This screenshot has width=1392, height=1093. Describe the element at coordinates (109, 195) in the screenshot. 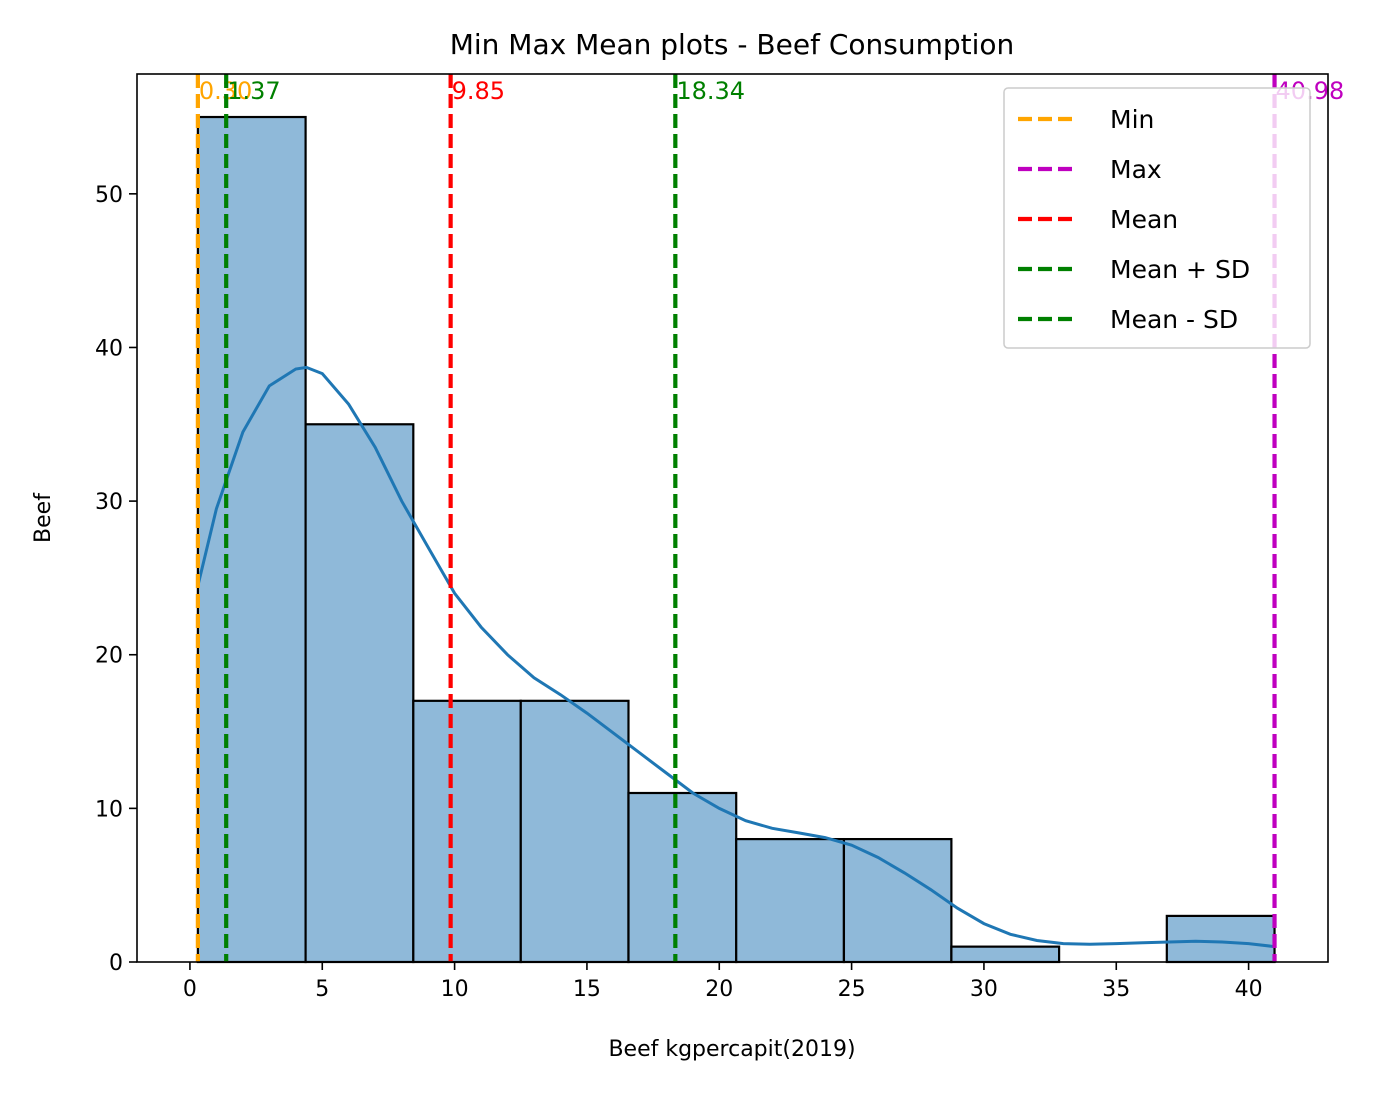

I see `y-tick-label: 50` at that location.